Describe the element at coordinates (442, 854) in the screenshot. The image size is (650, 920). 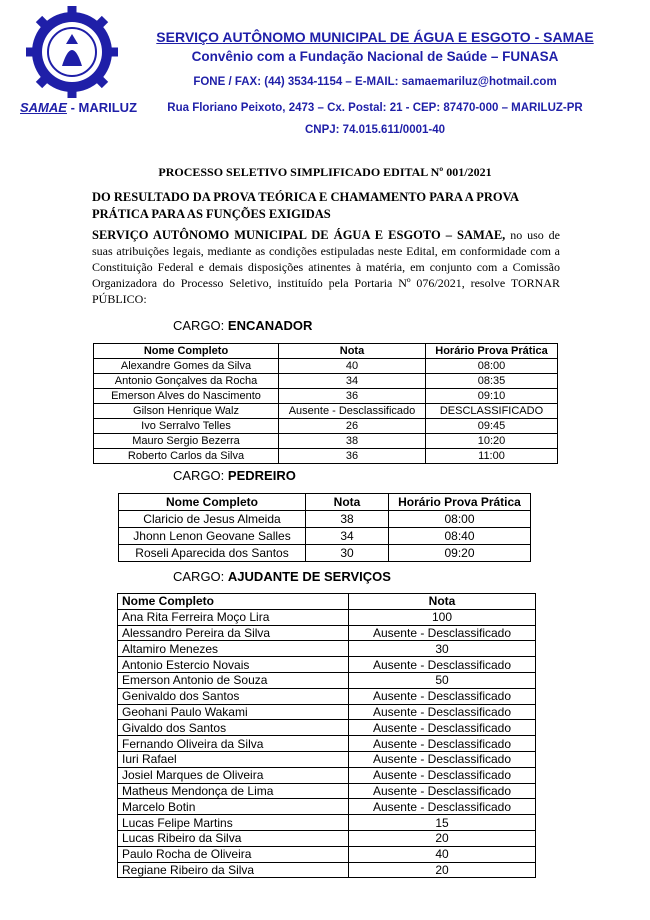
I see `table-cell: 40` at that location.